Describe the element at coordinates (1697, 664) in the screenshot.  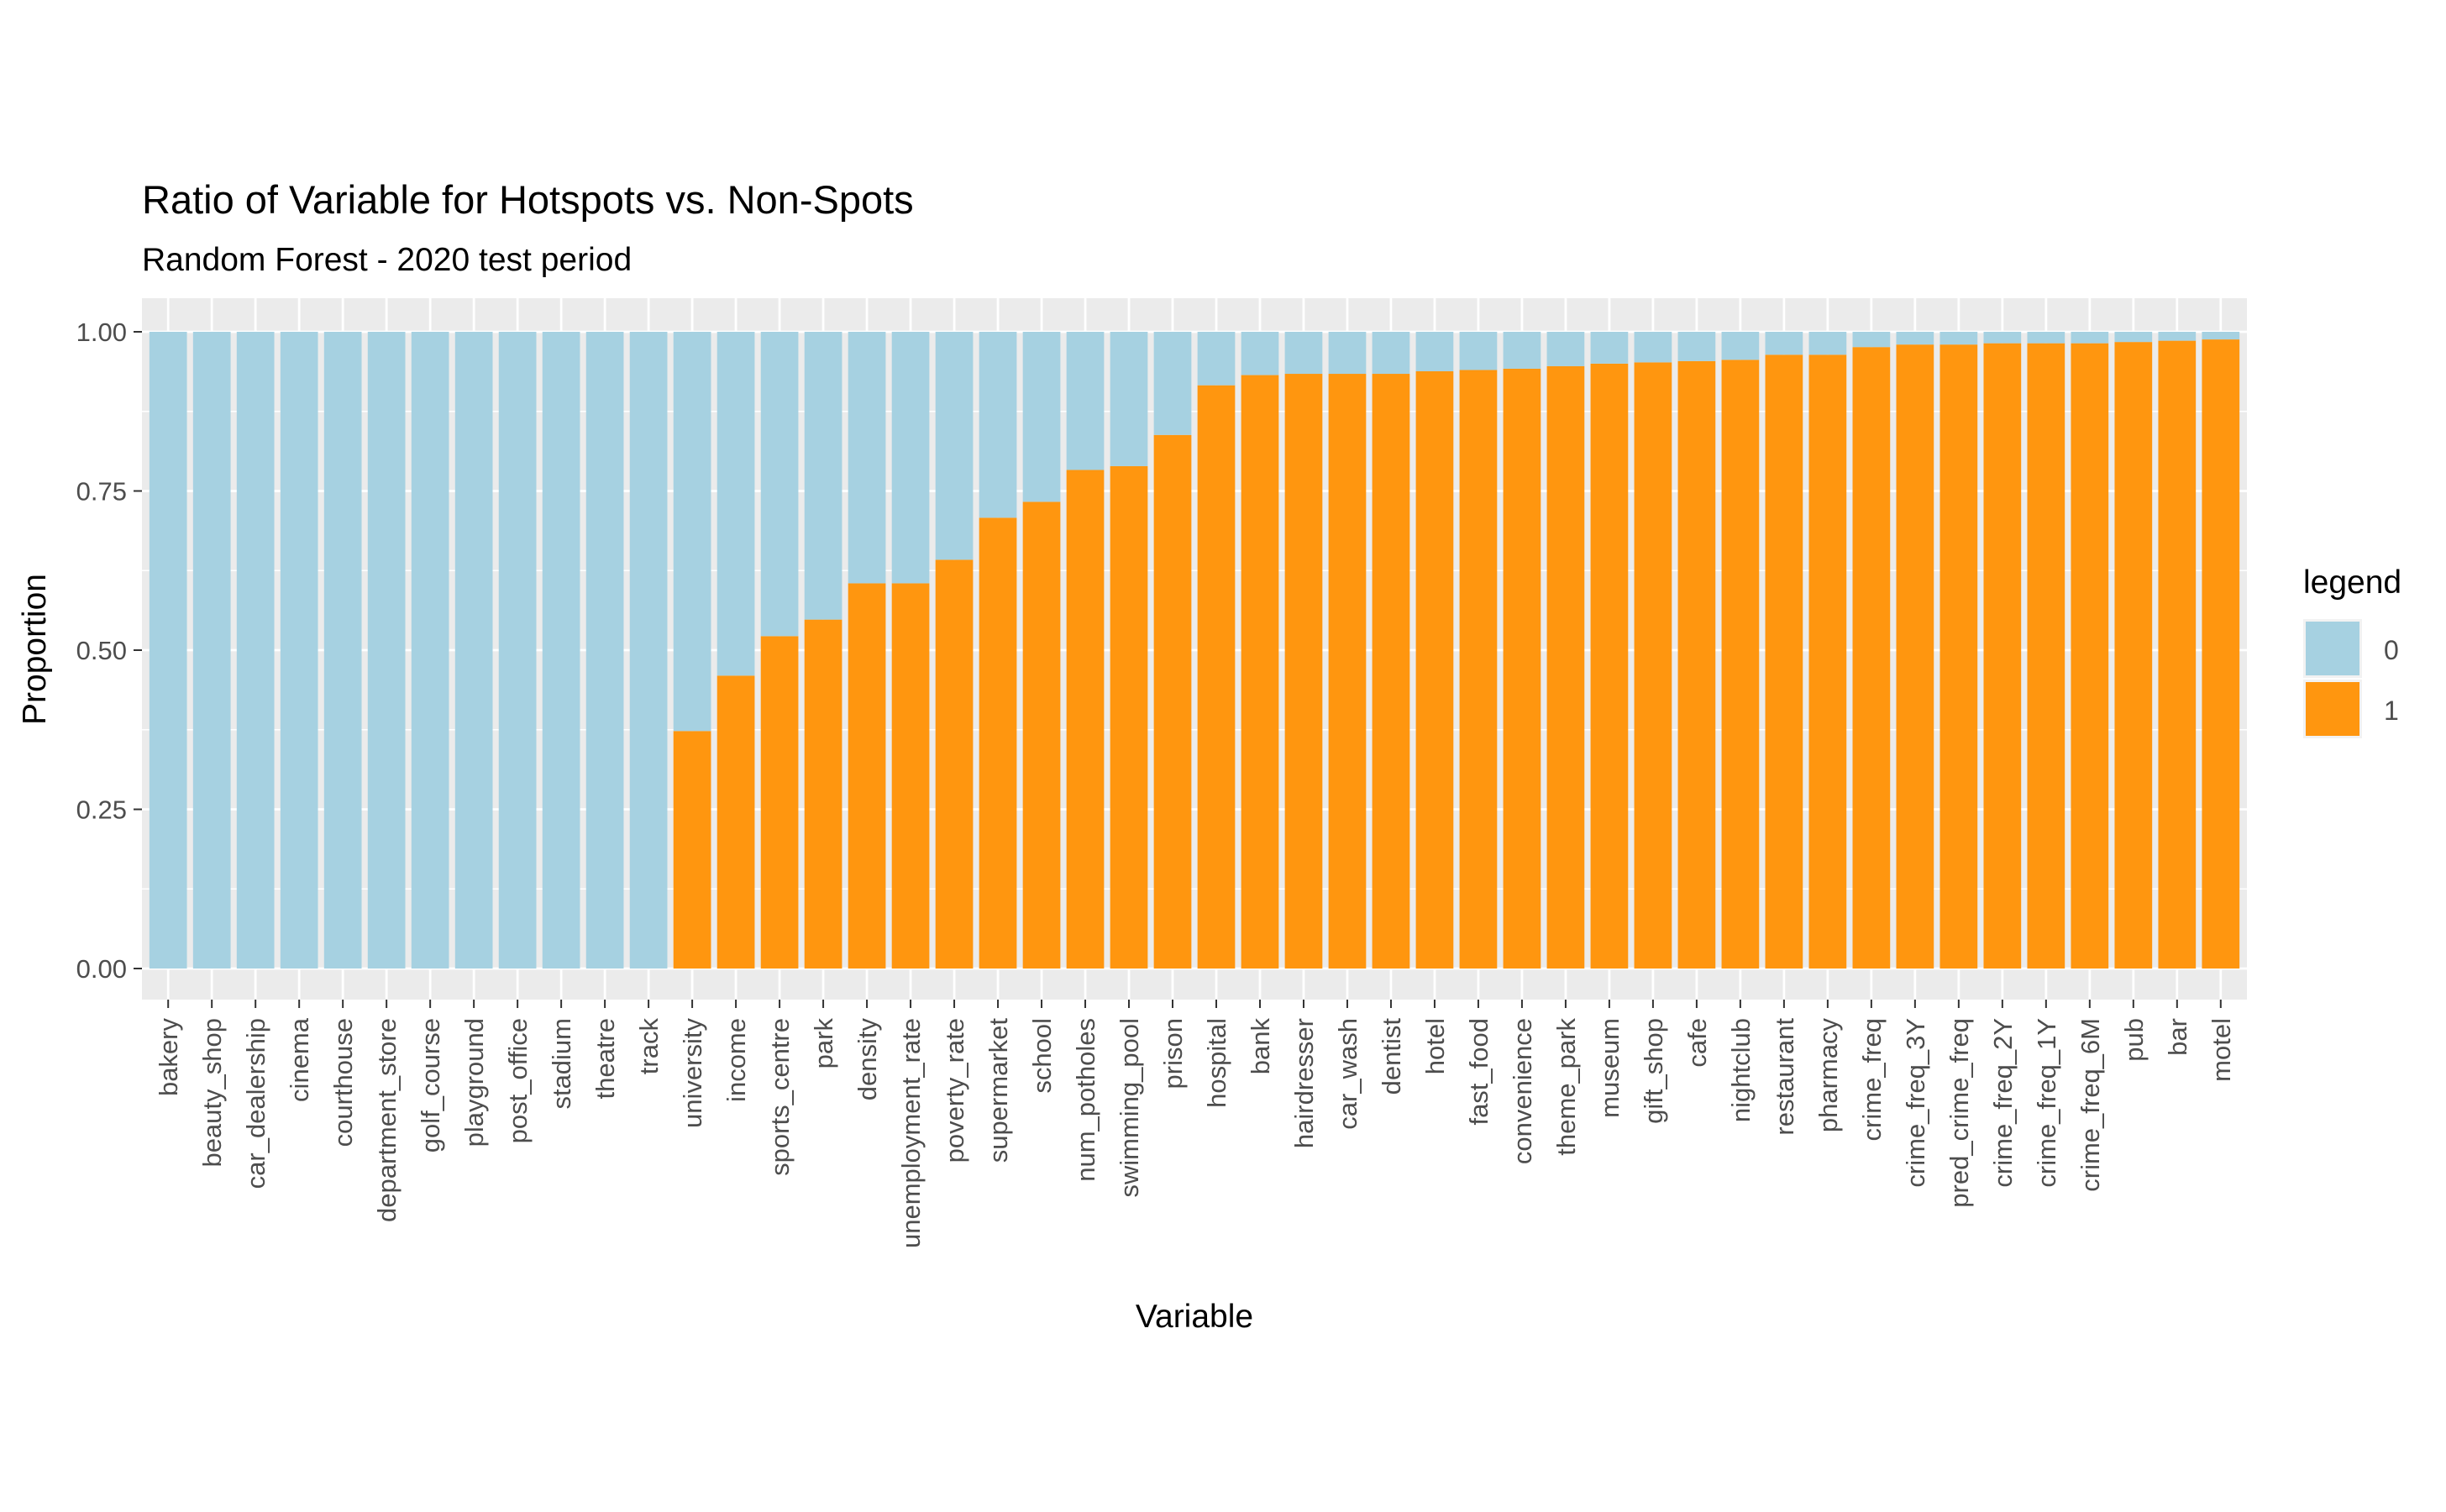
I see `bar-series-1-cafe` at that location.